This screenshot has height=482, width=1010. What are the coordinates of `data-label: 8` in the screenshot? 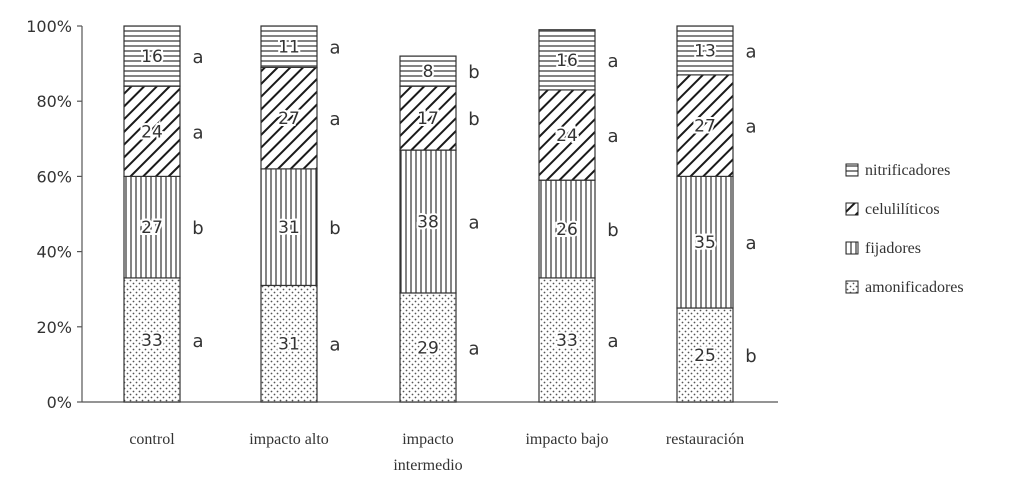 It's located at (428, 72).